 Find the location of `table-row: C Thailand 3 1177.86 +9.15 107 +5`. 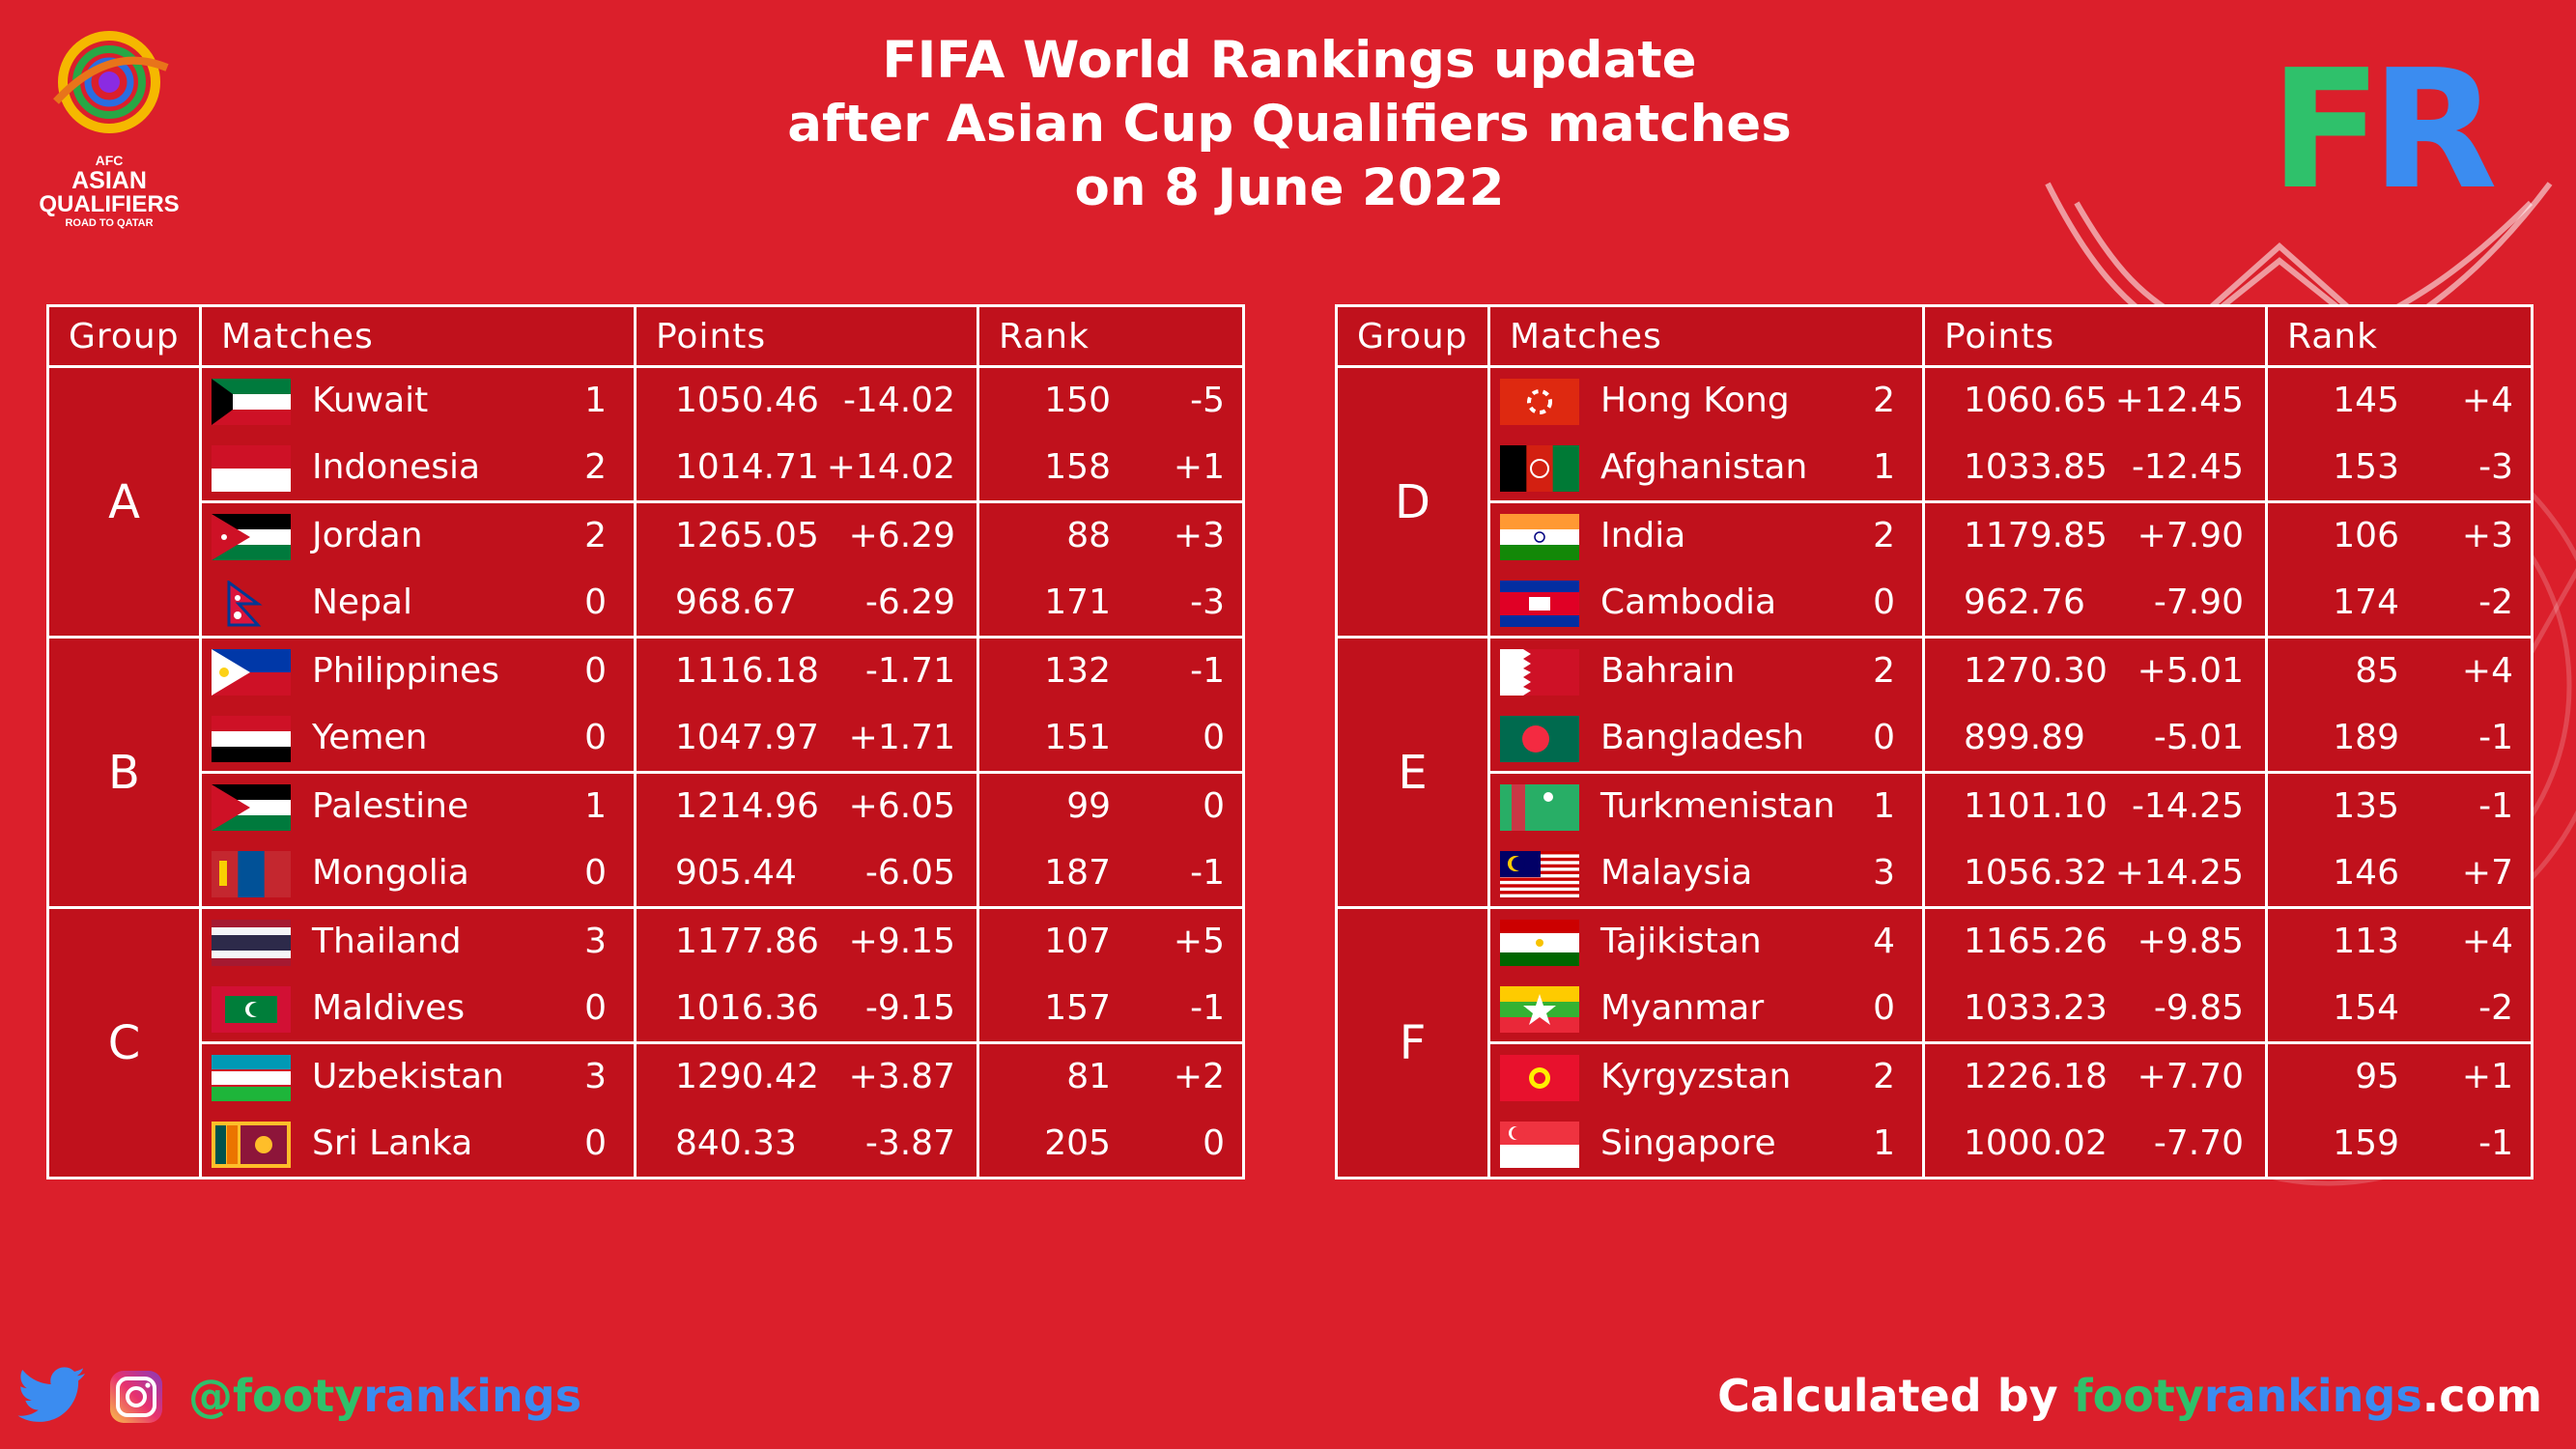

table-row: C Thailand 3 1177.86 +9.15 107 +5 is located at coordinates (645, 1042).